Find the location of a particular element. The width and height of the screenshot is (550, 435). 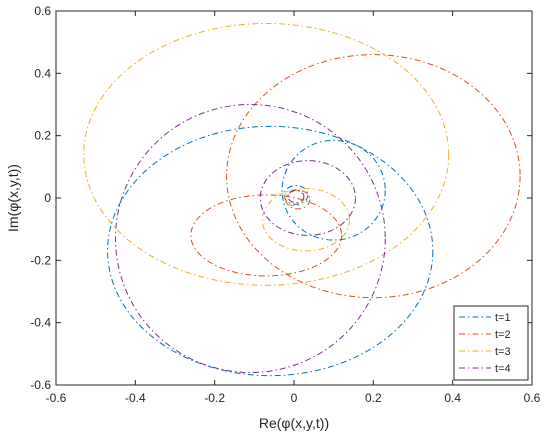

legend-item-2: t=2 is located at coordinates (485, 335).